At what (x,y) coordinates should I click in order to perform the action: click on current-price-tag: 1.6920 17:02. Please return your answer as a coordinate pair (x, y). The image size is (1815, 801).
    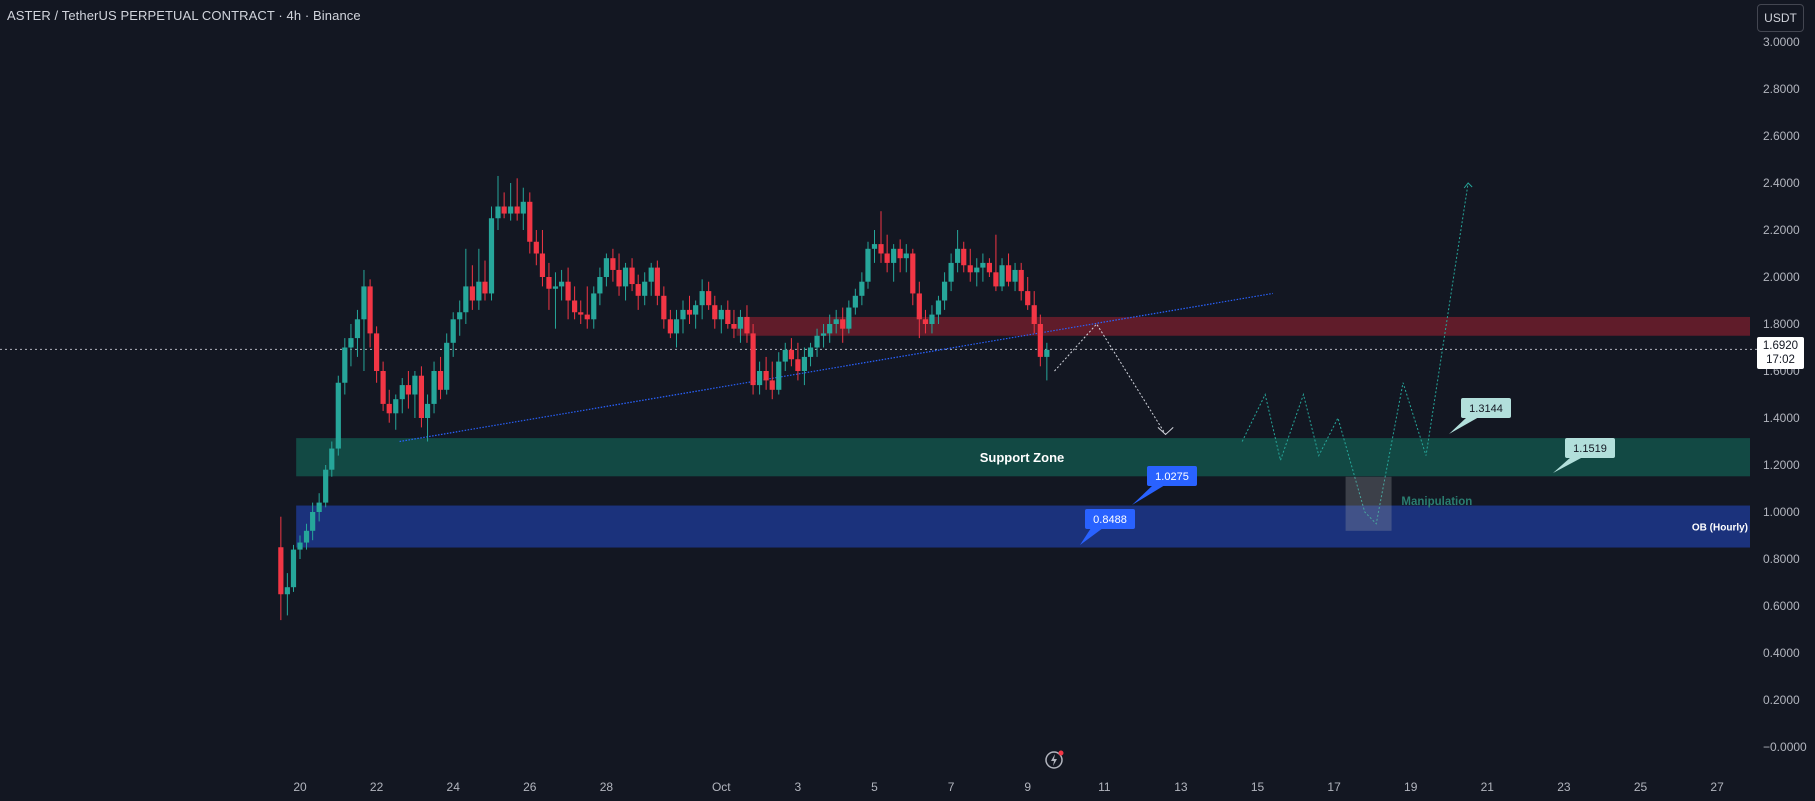
    Looking at the image, I should click on (1780, 353).